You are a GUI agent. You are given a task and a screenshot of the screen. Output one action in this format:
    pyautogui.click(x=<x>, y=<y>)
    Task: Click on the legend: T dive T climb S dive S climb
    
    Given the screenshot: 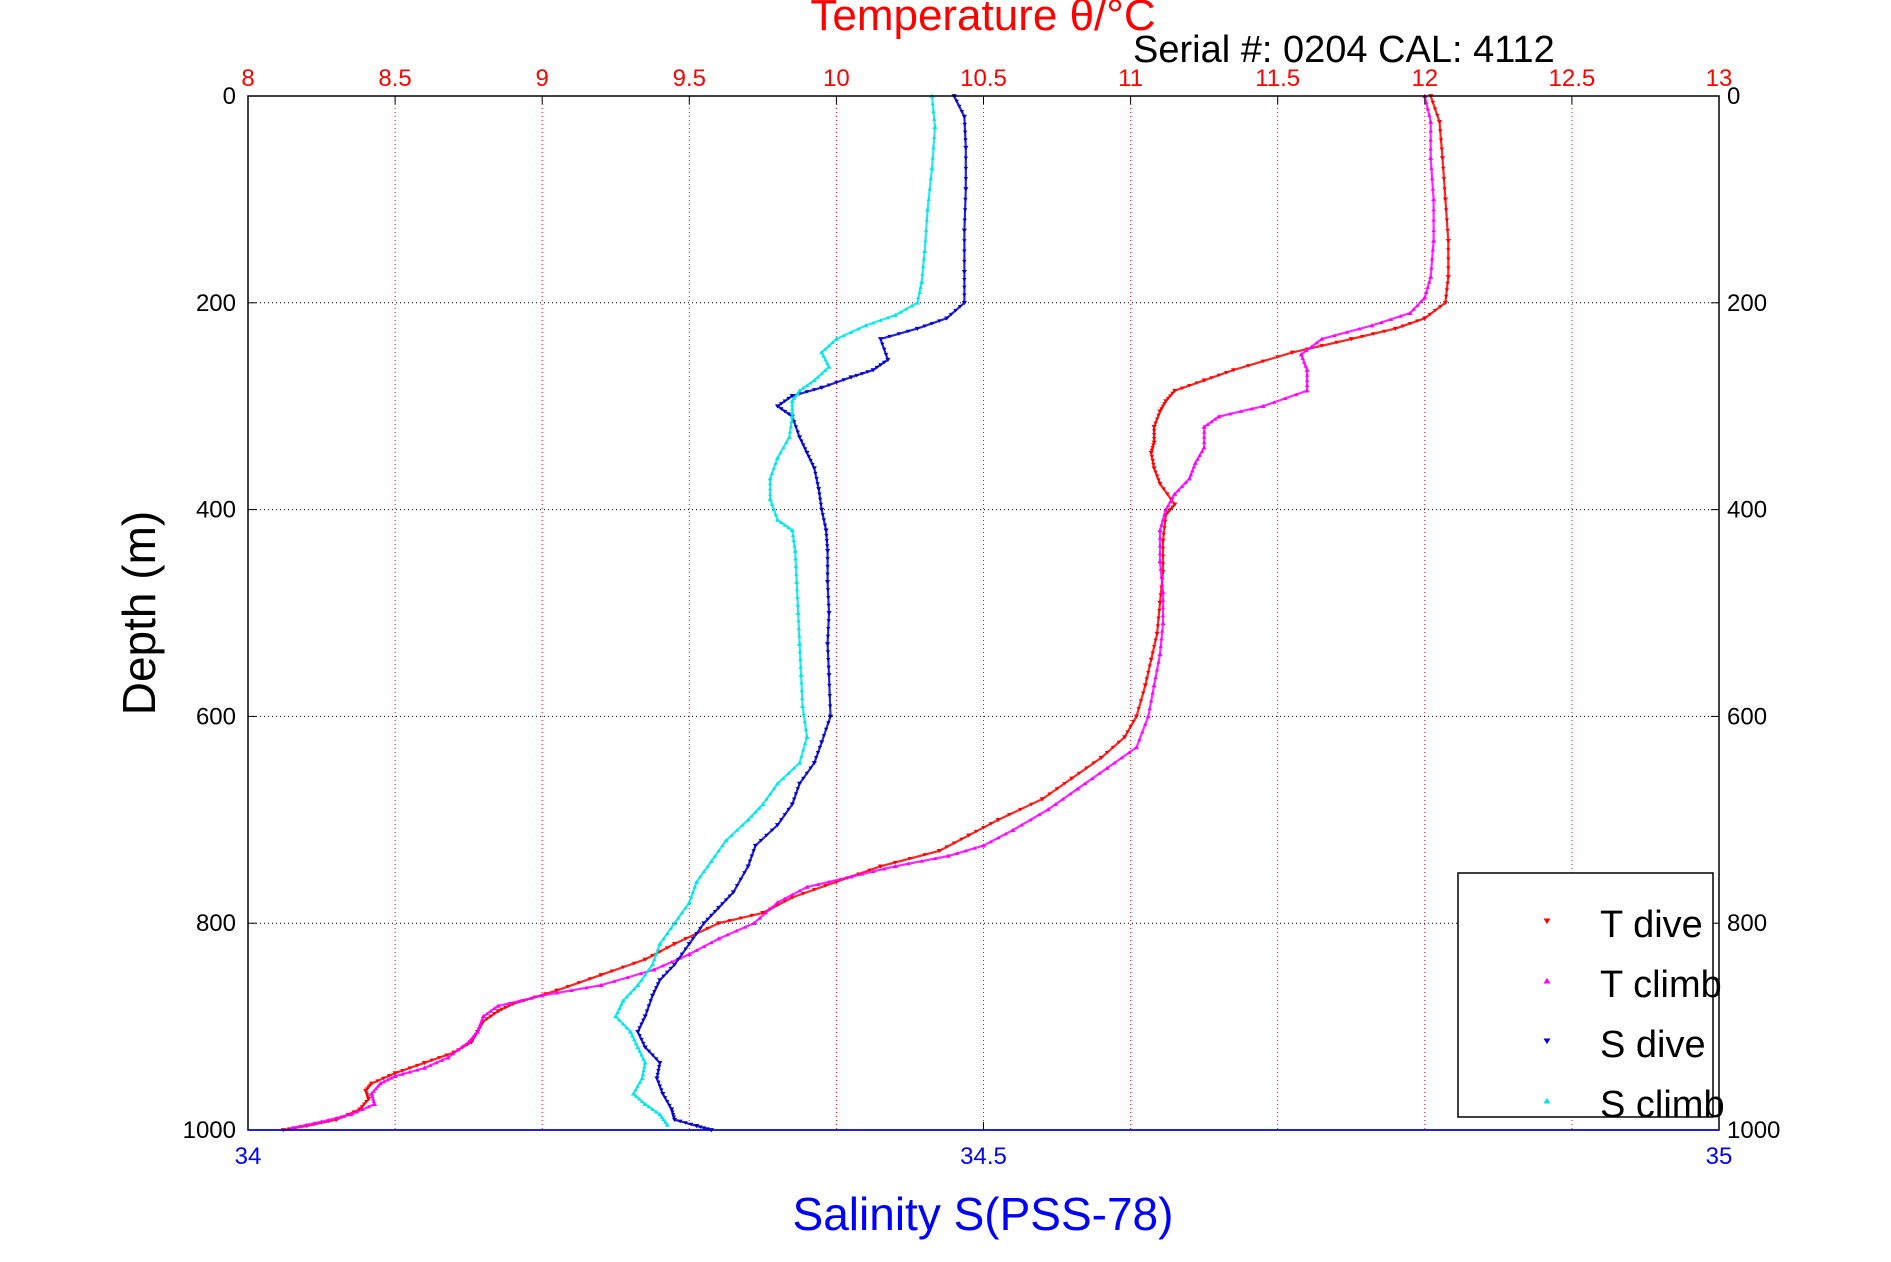 What is the action you would take?
    pyautogui.click(x=1591, y=999)
    